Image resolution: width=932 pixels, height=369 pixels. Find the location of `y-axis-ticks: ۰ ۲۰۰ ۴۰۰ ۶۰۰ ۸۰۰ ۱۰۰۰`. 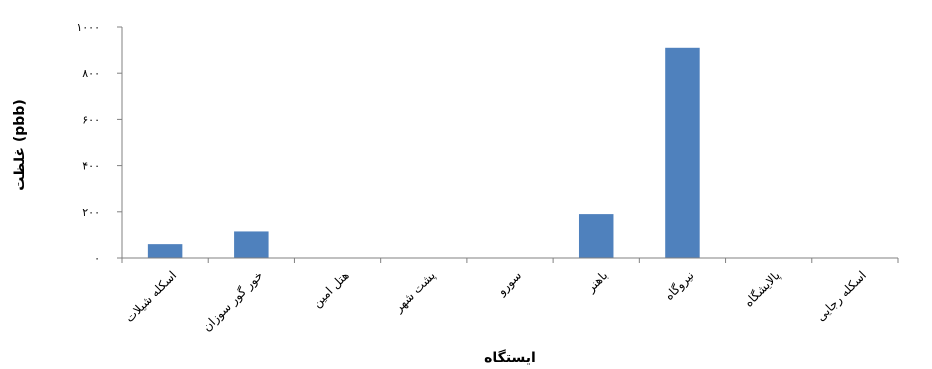

y-axis-ticks: ۰ ۲۰۰ ۴۰۰ ۶۰۰ ۸۰۰ ۱۰۰۰ is located at coordinates (99, 143).